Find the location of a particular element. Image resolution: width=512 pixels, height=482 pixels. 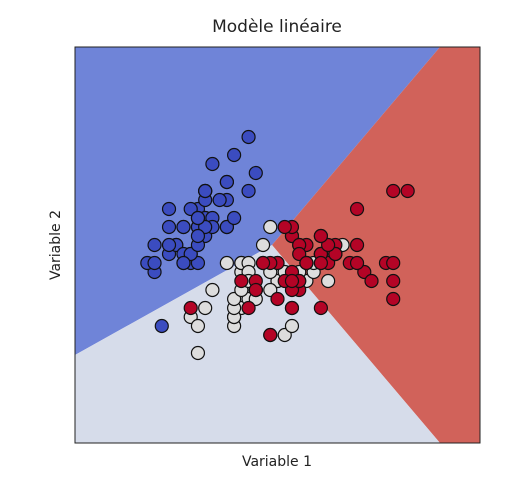

chart-title: Modèle linéaire is located at coordinates (277, 27).